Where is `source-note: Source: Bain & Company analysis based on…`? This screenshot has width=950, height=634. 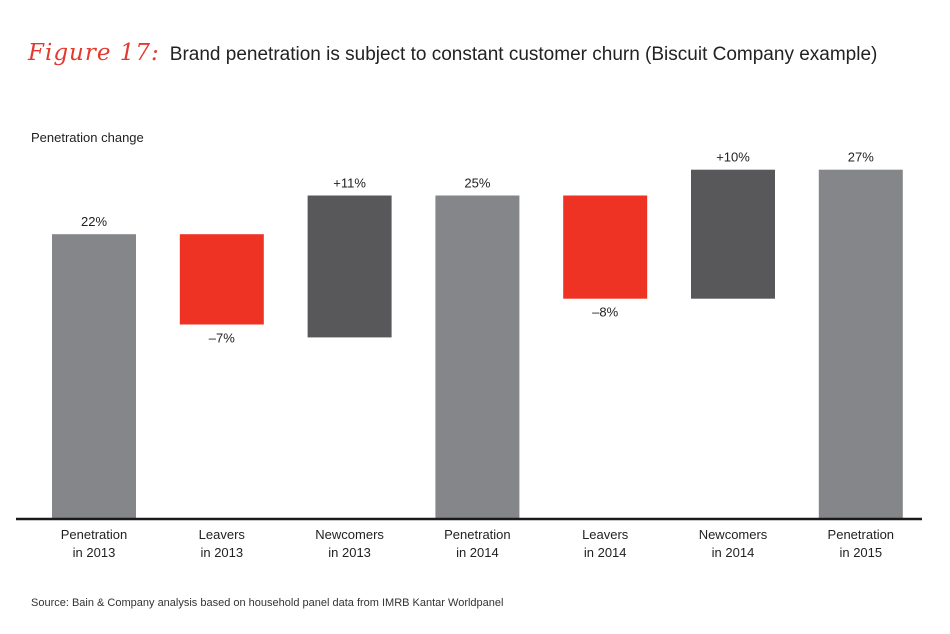 source-note: Source: Bain & Company analysis based on… is located at coordinates (267, 603).